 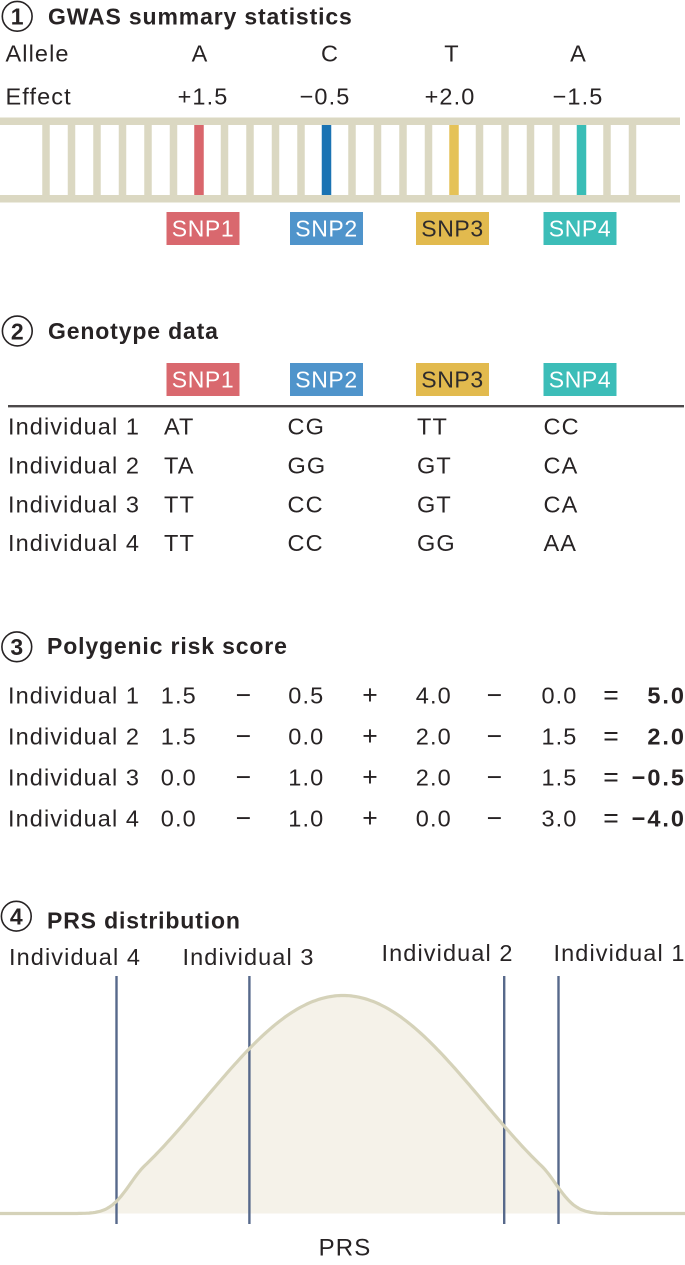 I want to click on svg-text: −4.0, so click(x=658, y=819).